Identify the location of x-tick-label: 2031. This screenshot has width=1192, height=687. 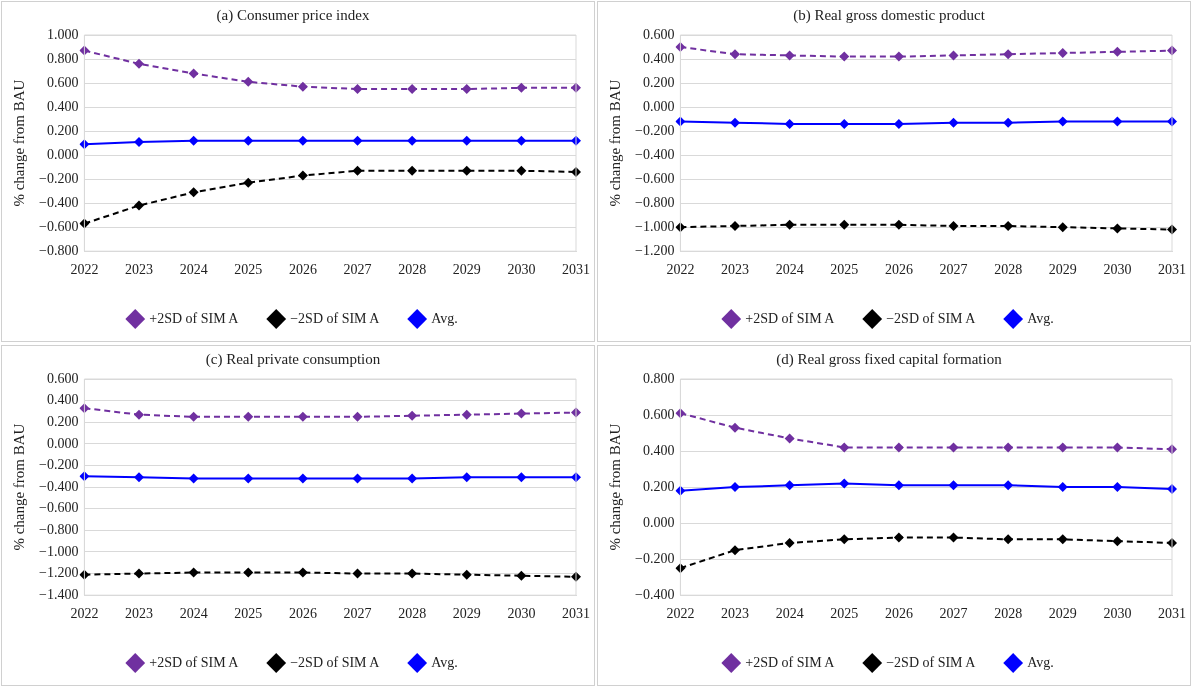
(576, 613).